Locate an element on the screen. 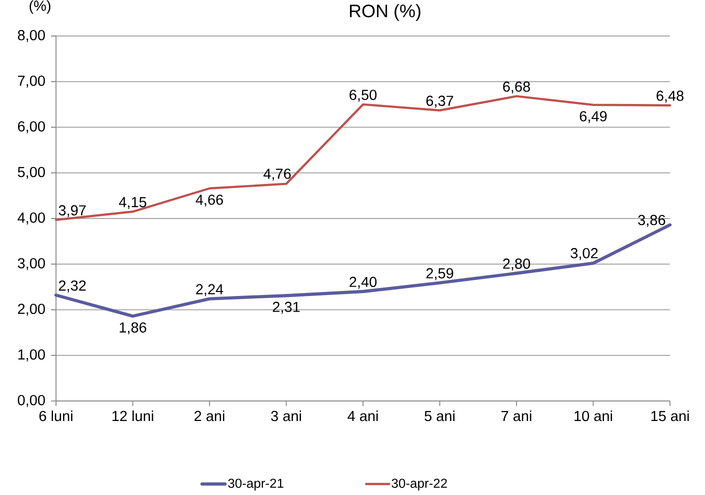 This screenshot has height=495, width=705. y-tick-label: 0,00 is located at coordinates (31, 400).